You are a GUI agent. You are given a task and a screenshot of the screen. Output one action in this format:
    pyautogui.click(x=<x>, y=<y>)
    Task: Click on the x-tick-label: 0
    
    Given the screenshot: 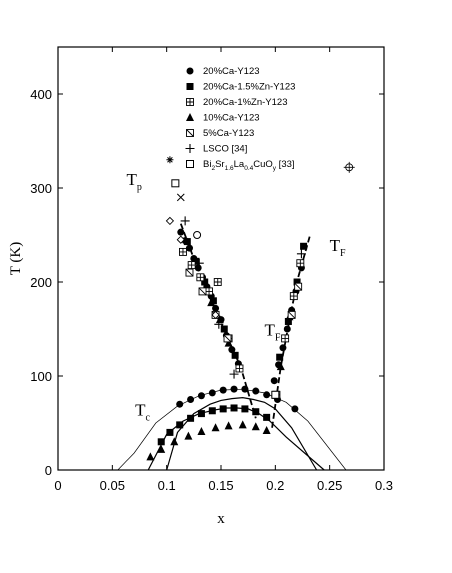 What is the action you would take?
    pyautogui.click(x=57, y=485)
    